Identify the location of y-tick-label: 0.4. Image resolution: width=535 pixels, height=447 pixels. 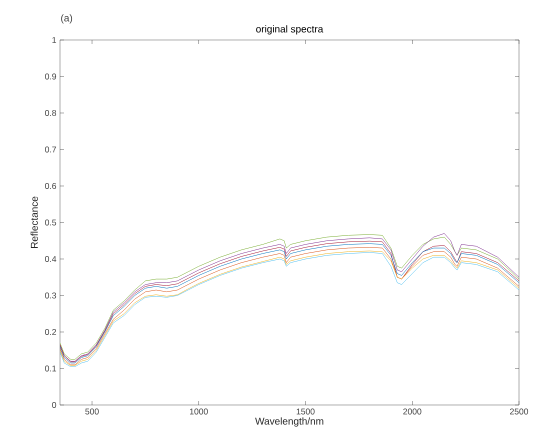
(50, 259).